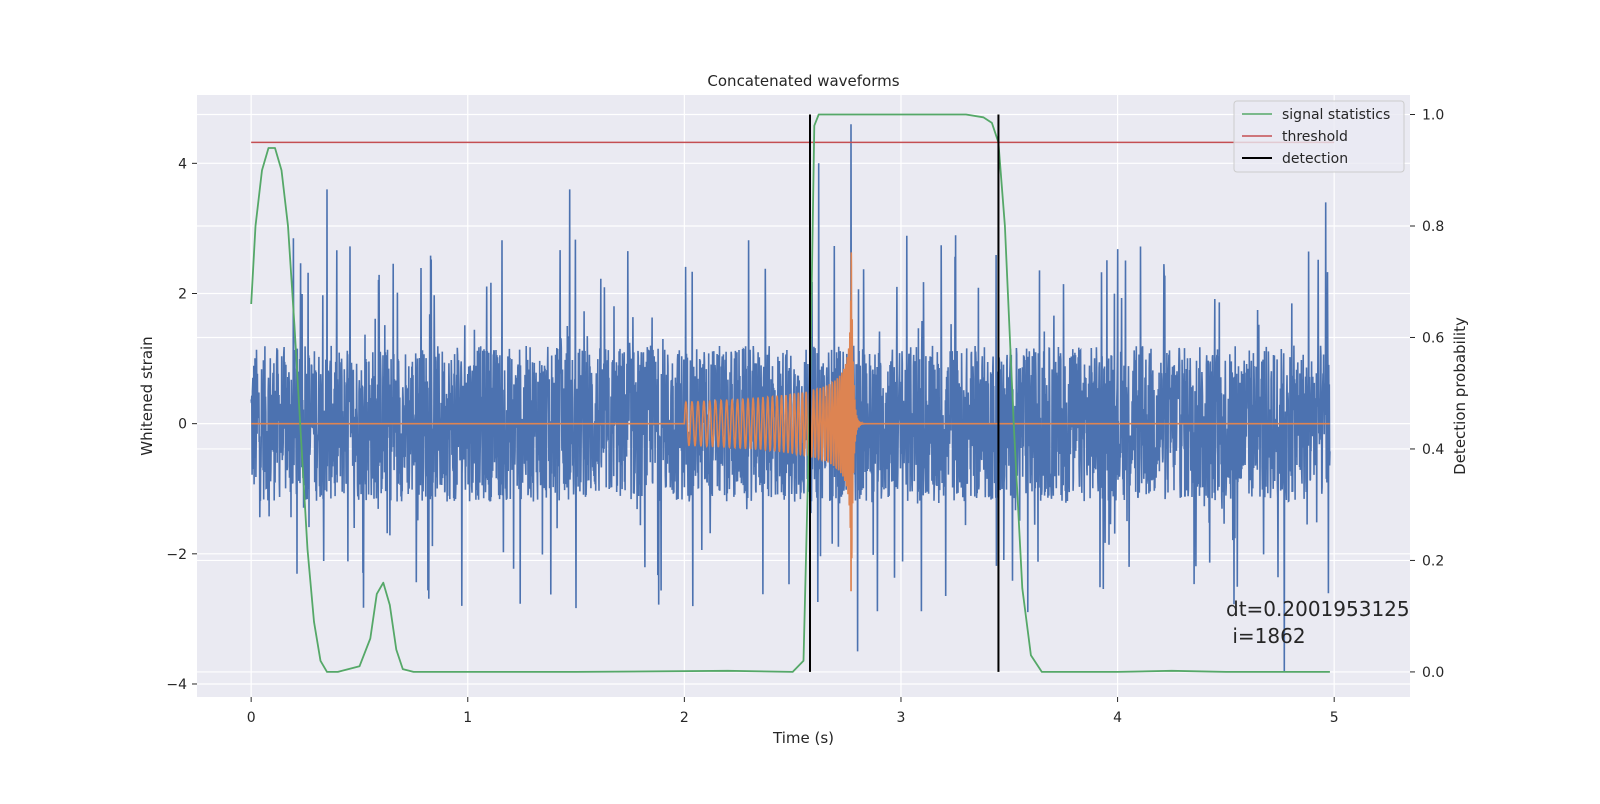  What do you see at coordinates (147, 395) in the screenshot?
I see `y-axis-label: Whitened strain` at bounding box center [147, 395].